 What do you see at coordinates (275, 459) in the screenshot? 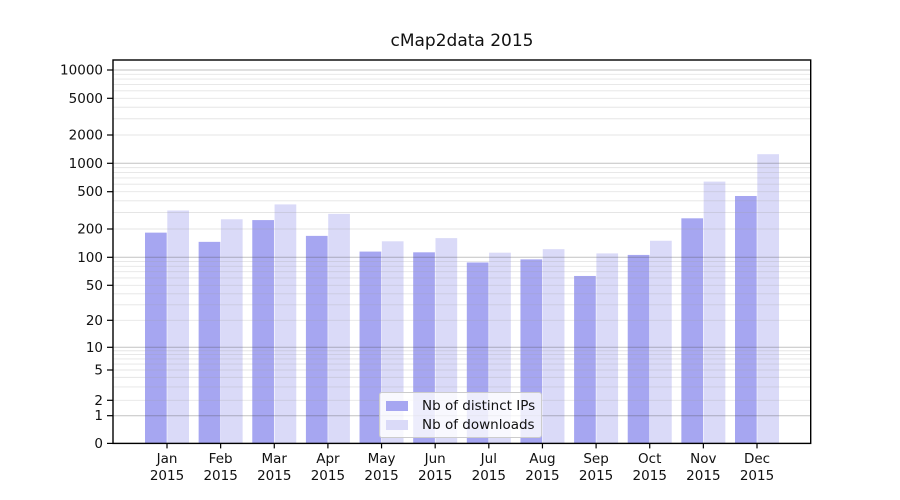
I see `x-tick-label-month: Mar` at bounding box center [275, 459].